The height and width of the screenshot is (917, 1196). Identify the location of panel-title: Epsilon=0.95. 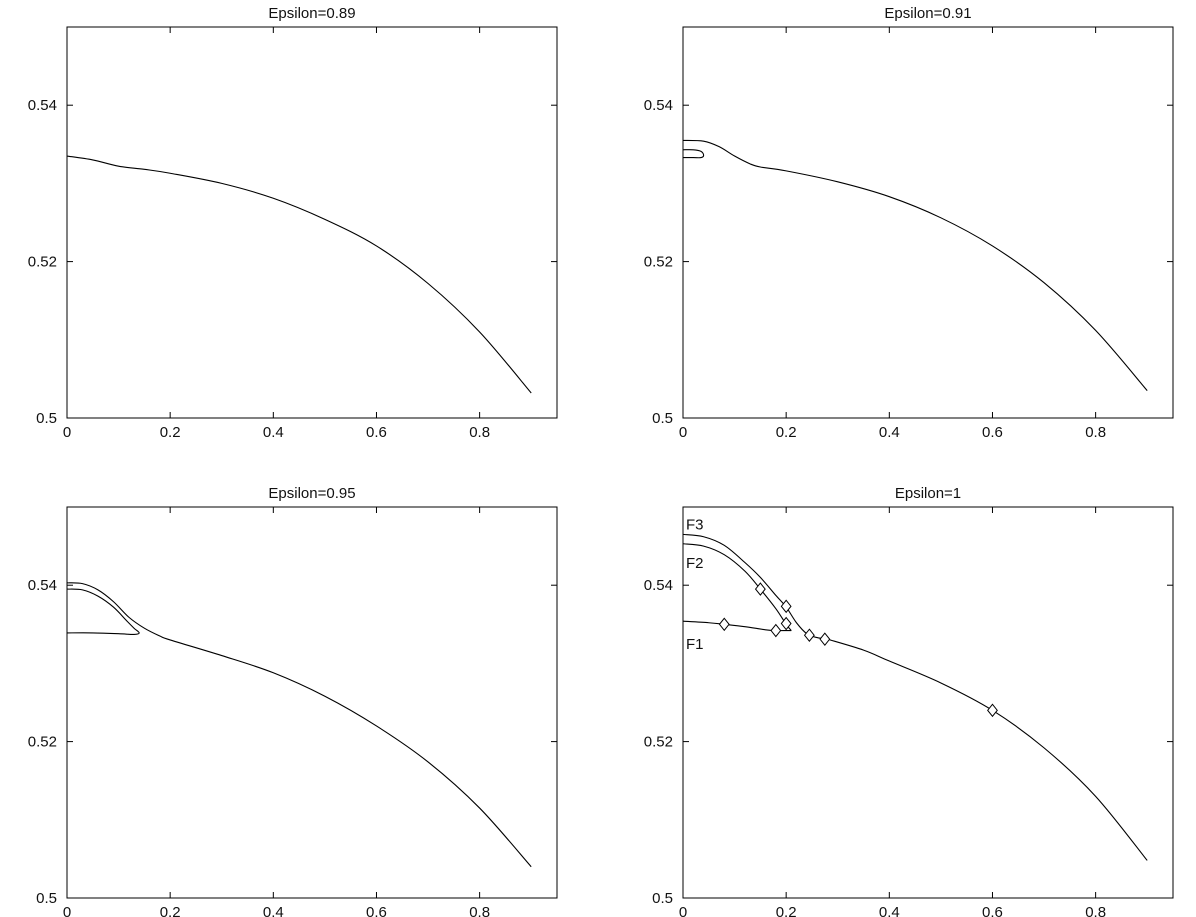
(311, 493).